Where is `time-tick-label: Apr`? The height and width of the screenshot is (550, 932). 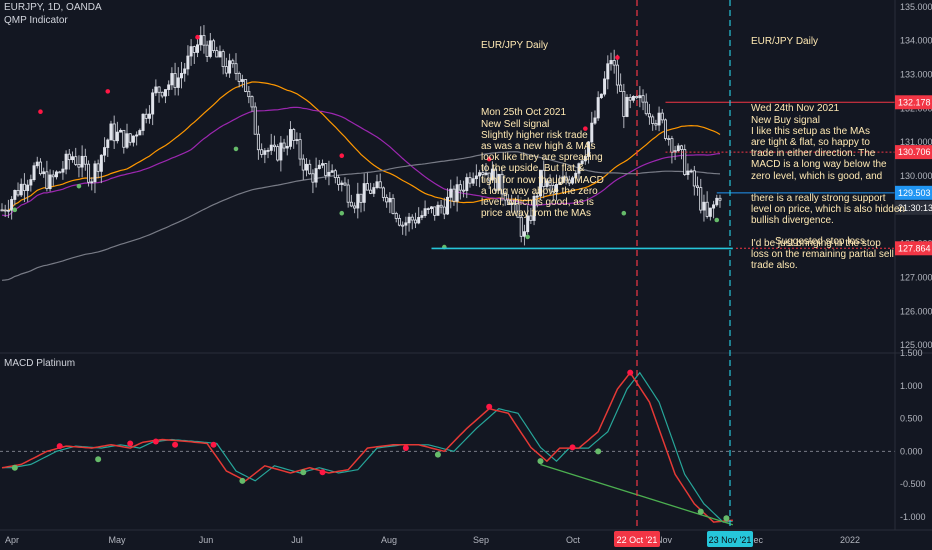
time-tick-label: Apr is located at coordinates (12, 540).